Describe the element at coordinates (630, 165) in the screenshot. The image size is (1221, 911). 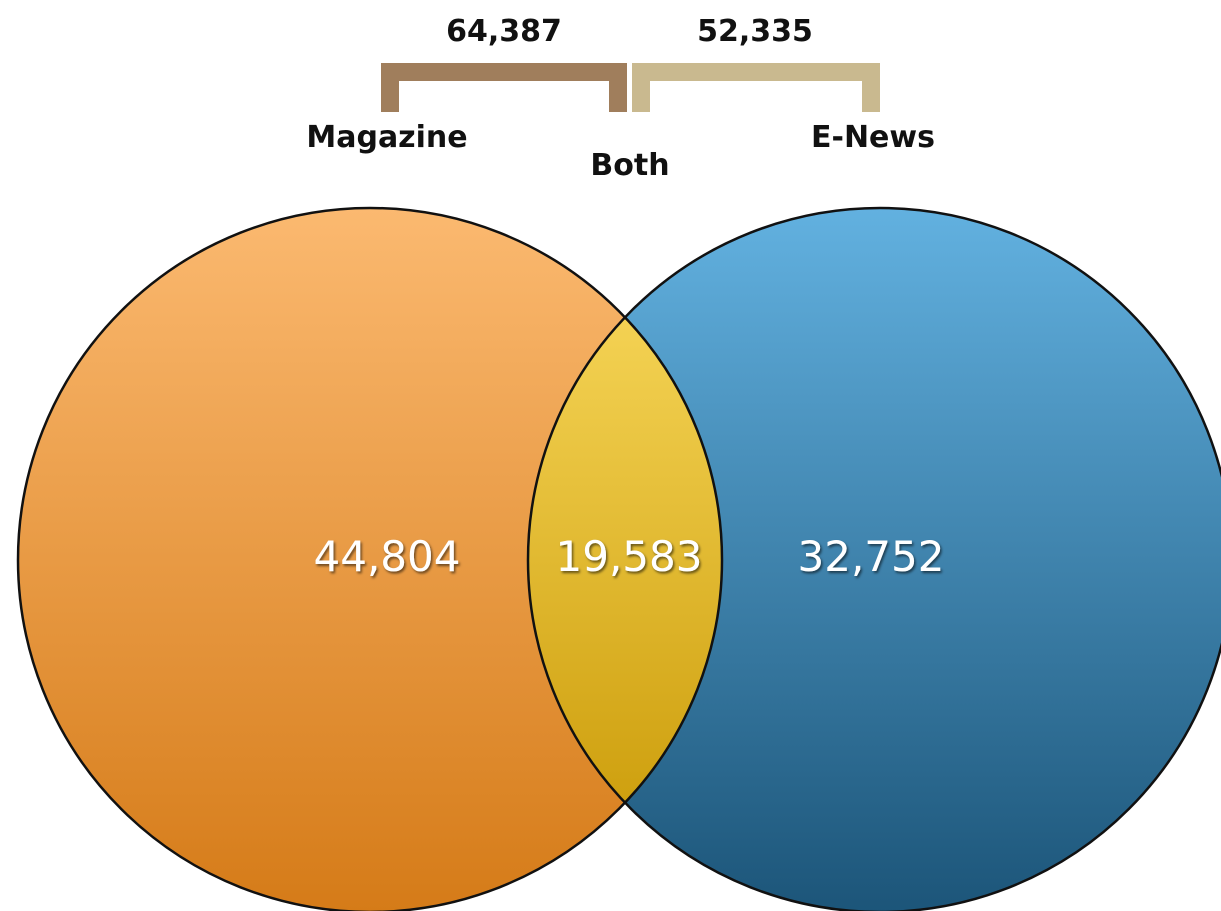
I see `both-set-label: Both` at that location.